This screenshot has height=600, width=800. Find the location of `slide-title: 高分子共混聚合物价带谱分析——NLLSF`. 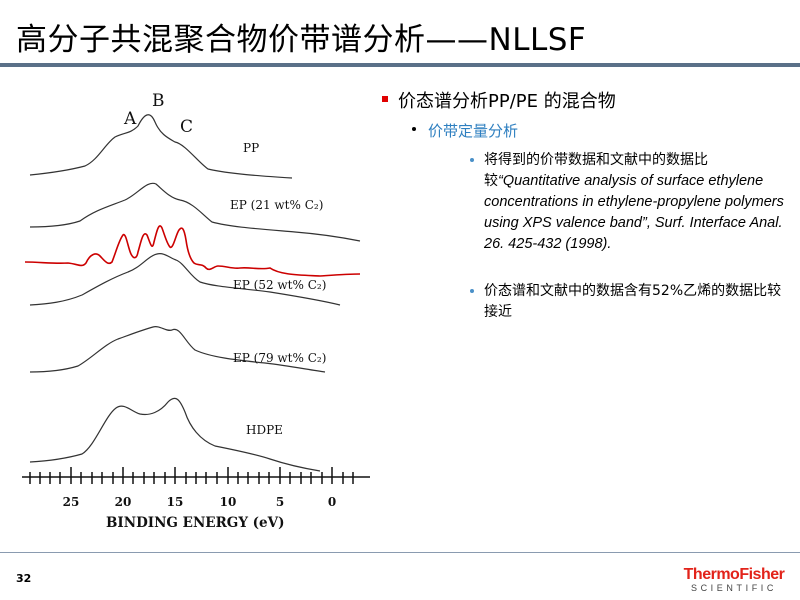

slide-title: 高分子共混聚合物价带谱分析——NLLSF is located at coordinates (301, 40).